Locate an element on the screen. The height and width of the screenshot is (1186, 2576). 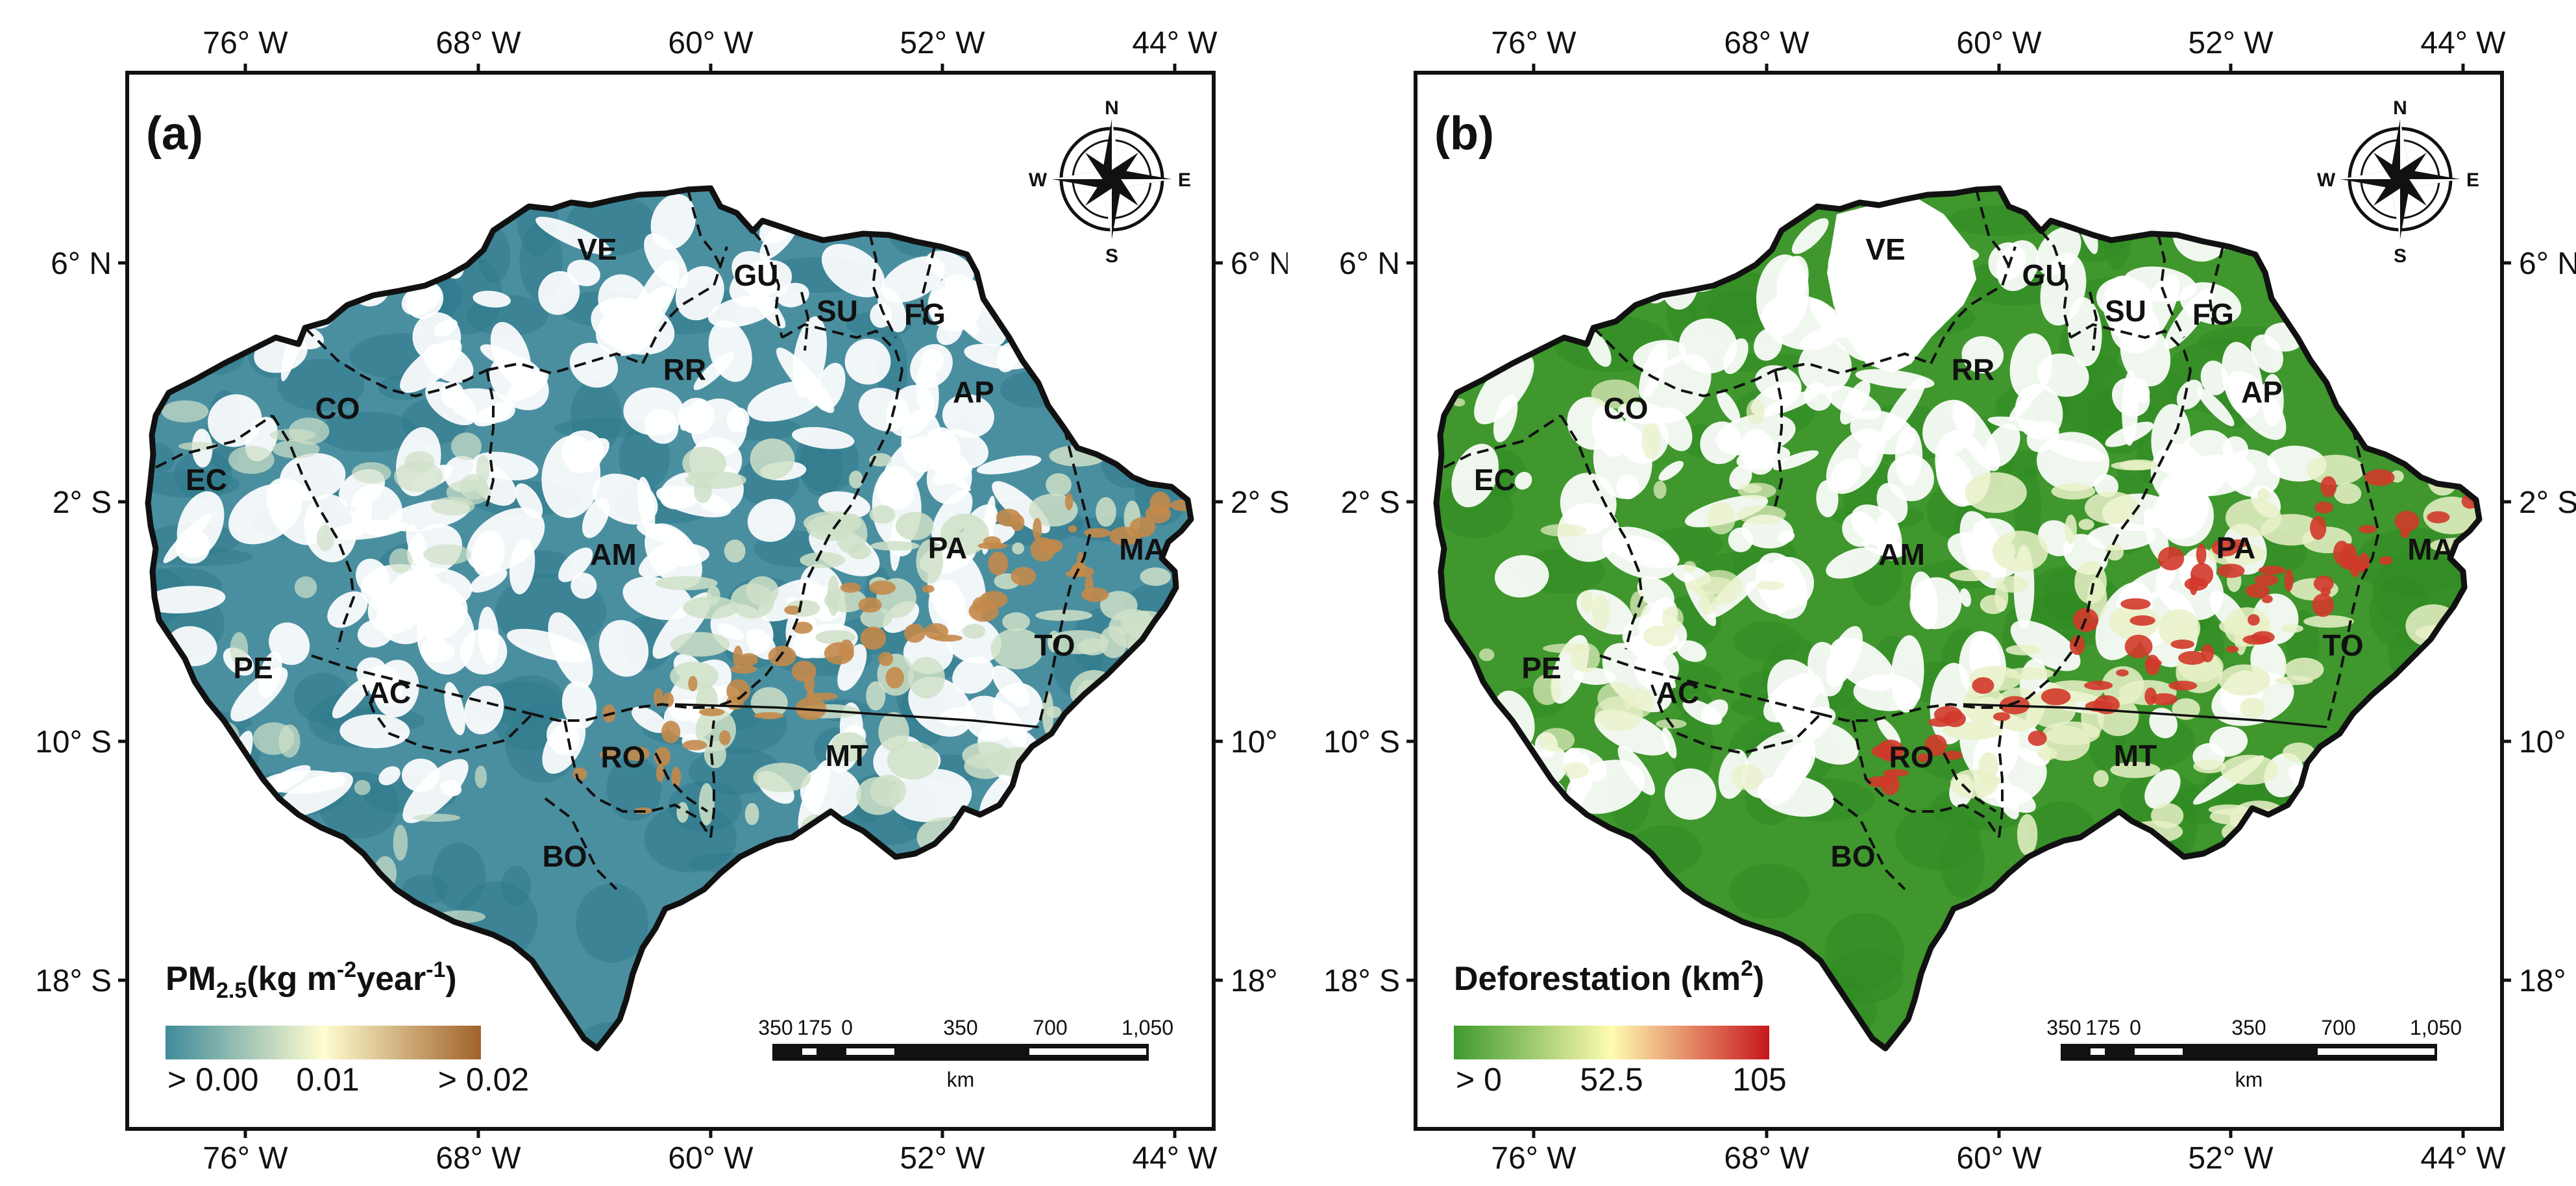
region-label-am: AM is located at coordinates (1901, 554).